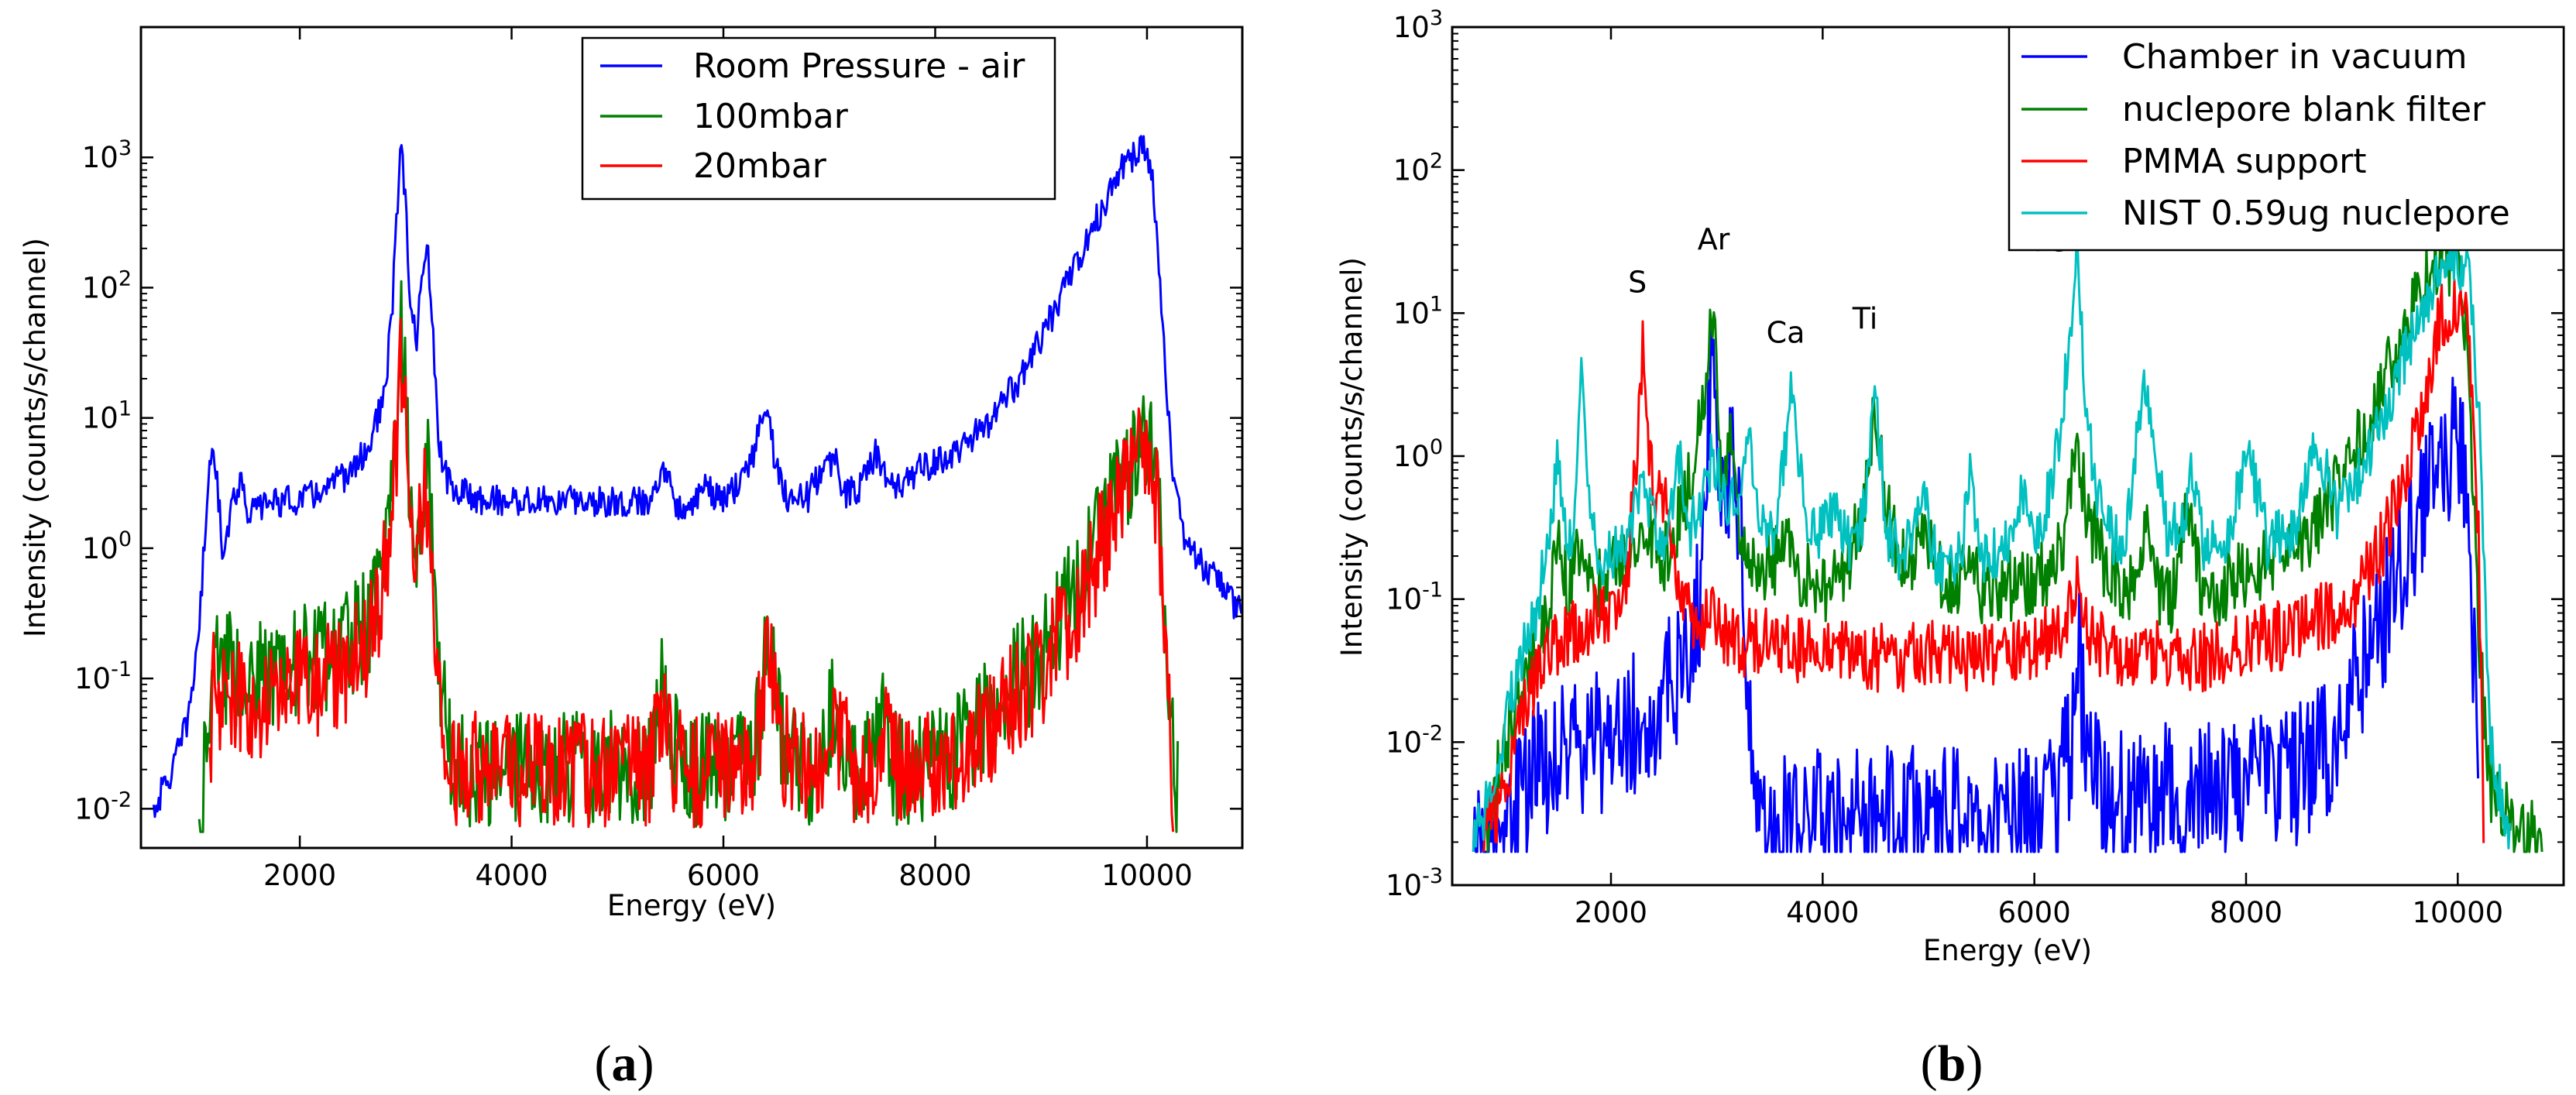 The width and height of the screenshot is (2576, 1095). What do you see at coordinates (645, 1063) in the screenshot?
I see `panel-label-a-close: )` at bounding box center [645, 1063].